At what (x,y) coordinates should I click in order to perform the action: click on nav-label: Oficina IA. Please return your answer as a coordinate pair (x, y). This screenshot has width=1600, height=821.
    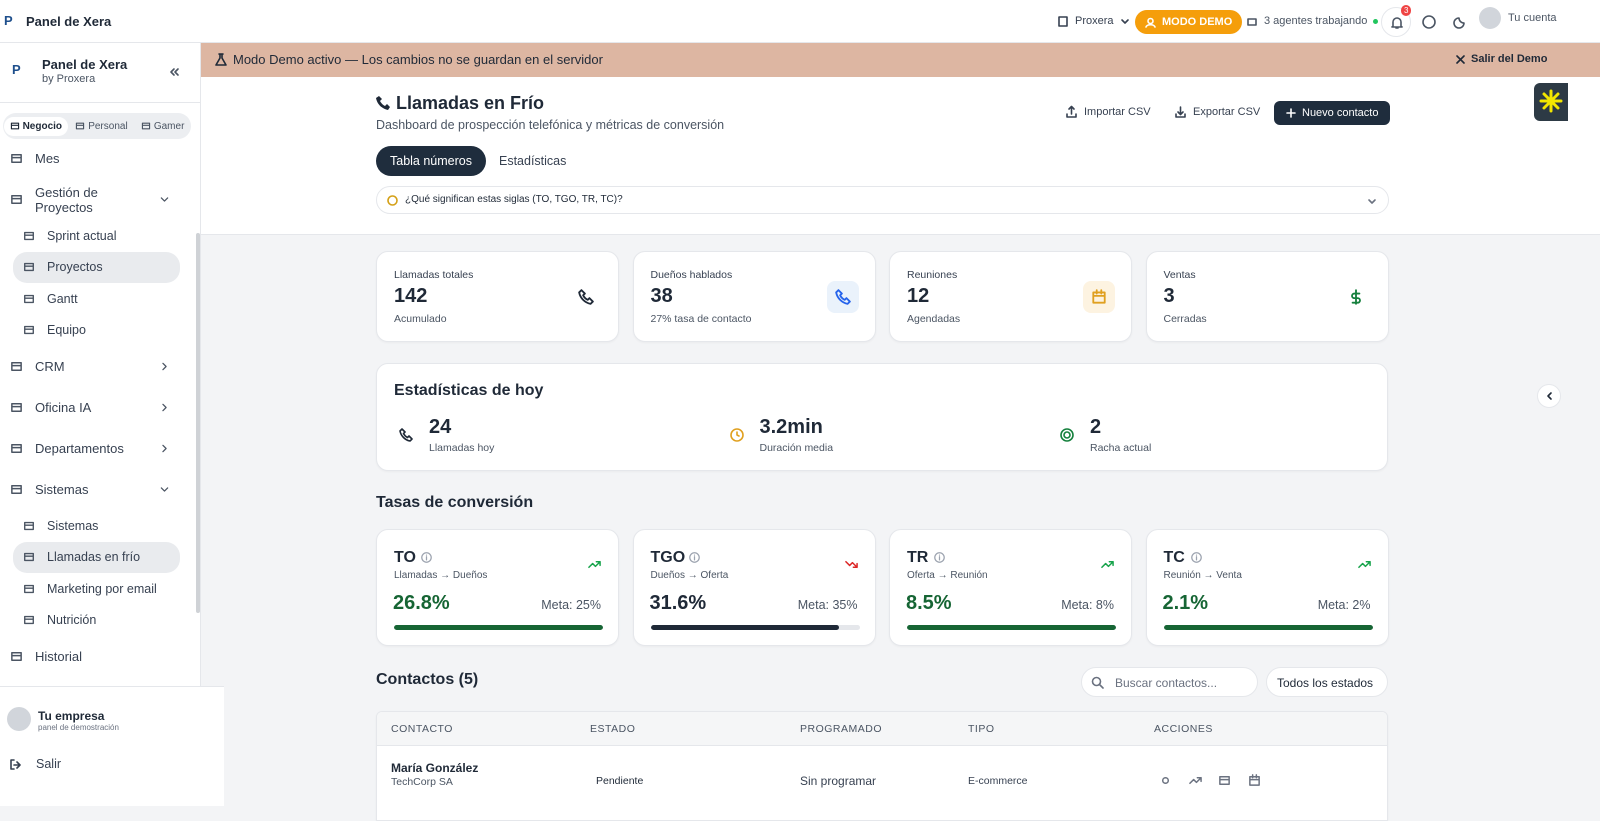
    Looking at the image, I should click on (63, 407).